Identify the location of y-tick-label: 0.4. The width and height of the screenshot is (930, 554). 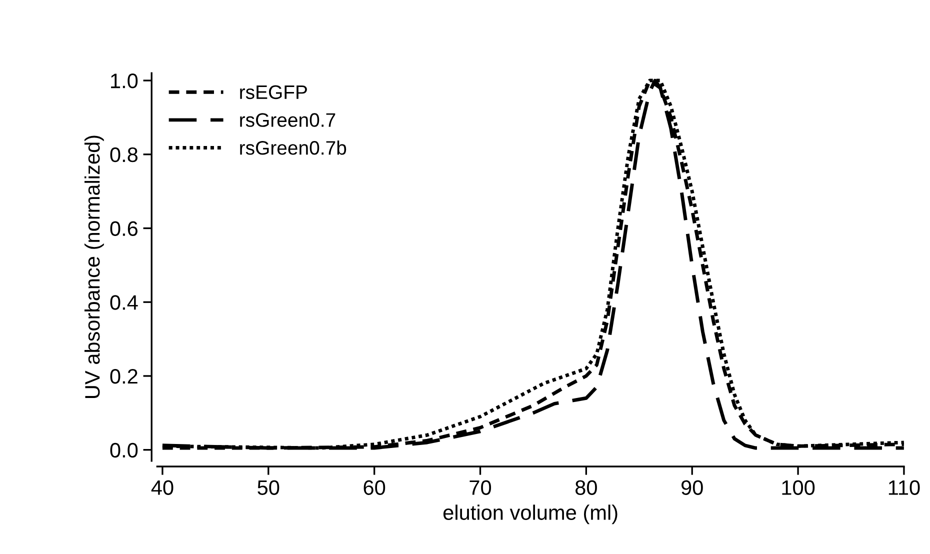
(124, 302).